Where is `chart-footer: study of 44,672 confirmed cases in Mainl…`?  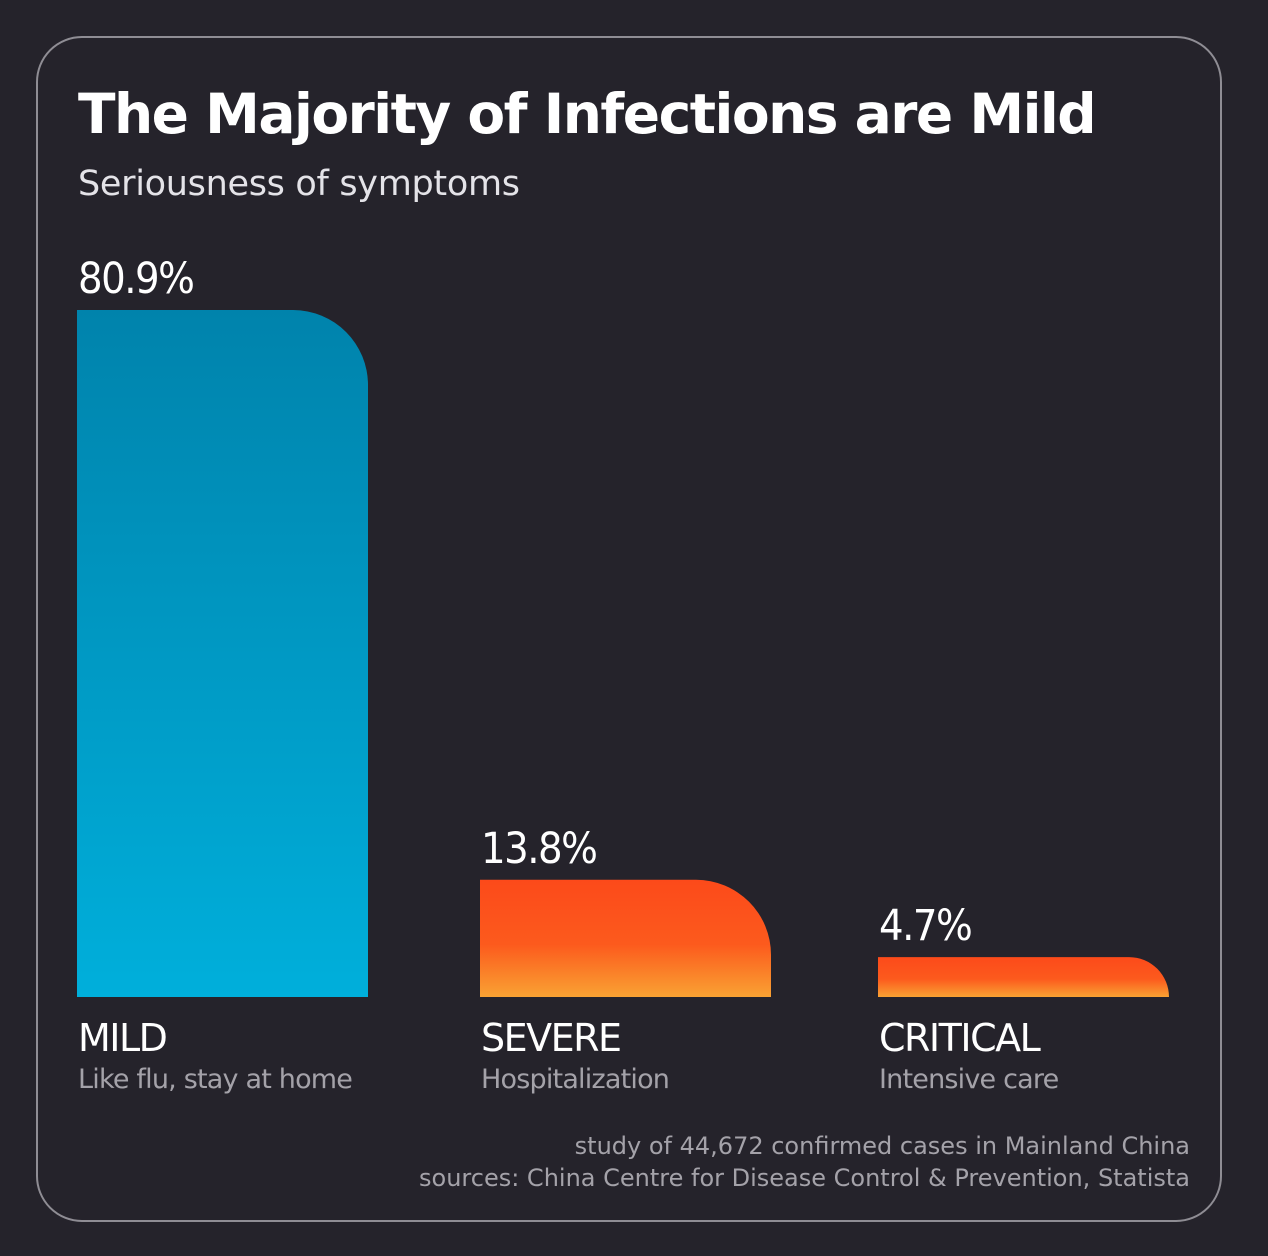 chart-footer: study of 44,672 confirmed cases in Mainl… is located at coordinates (804, 1162).